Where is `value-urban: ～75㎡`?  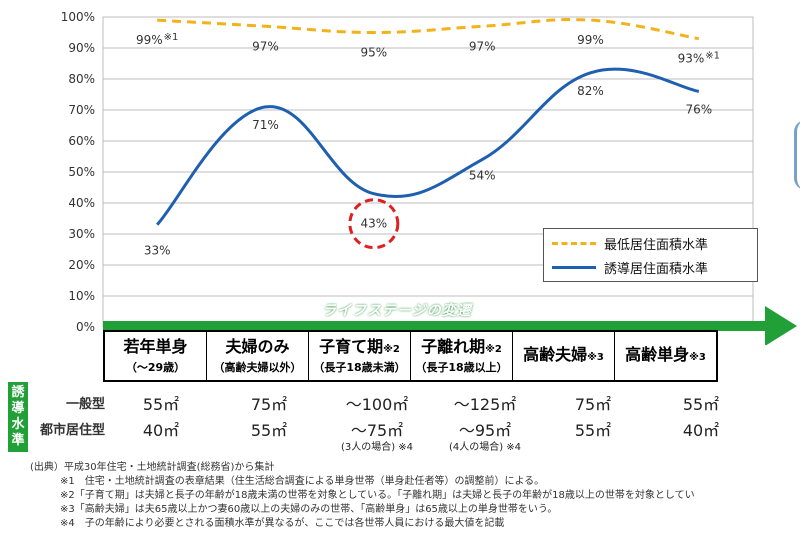 value-urban: ～75㎡ is located at coordinates (377, 430).